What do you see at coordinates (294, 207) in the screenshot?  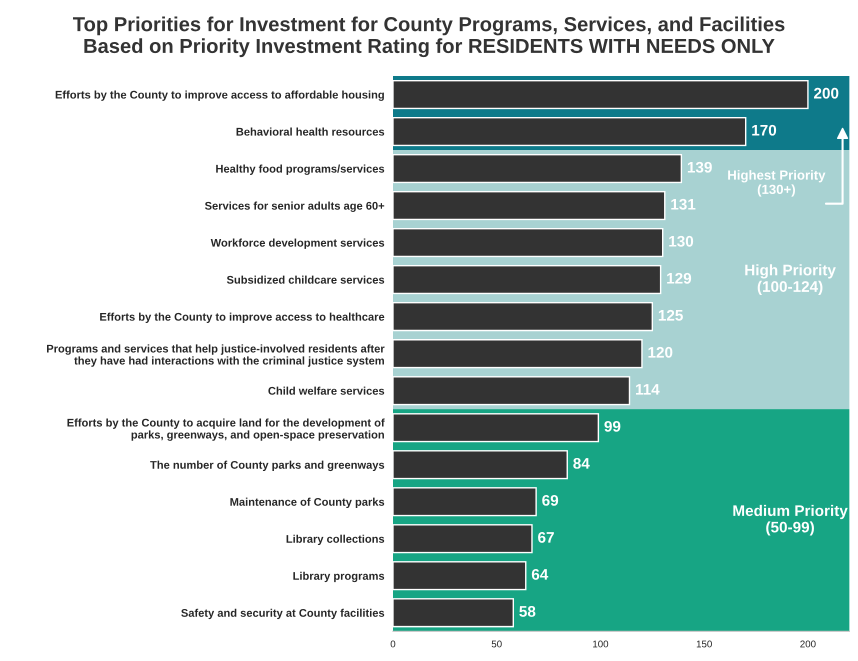 I see `y-tick-label: Services for senior adults age 60+` at bounding box center [294, 207].